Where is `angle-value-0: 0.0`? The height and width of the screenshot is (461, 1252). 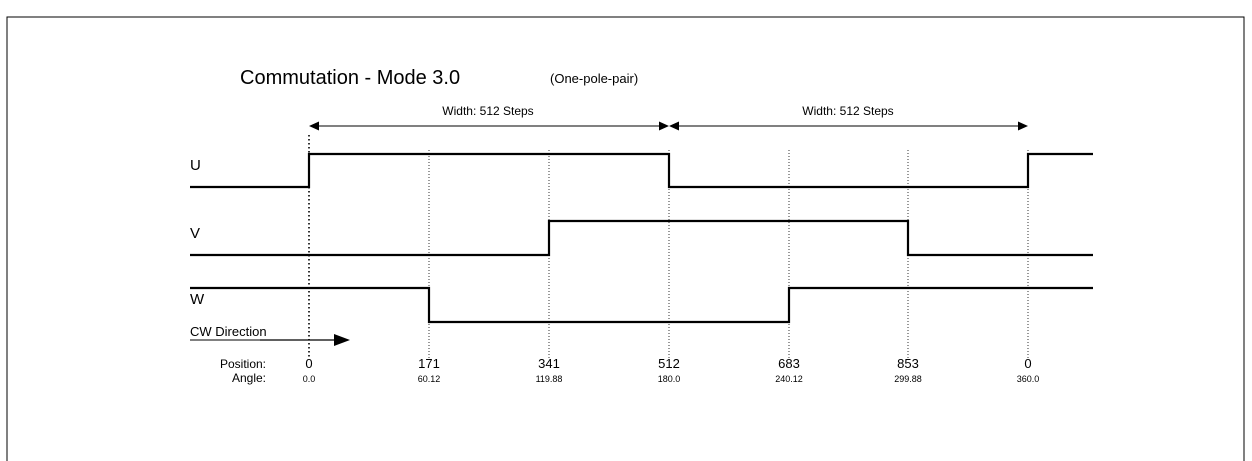
angle-value-0: 0.0 is located at coordinates (309, 379).